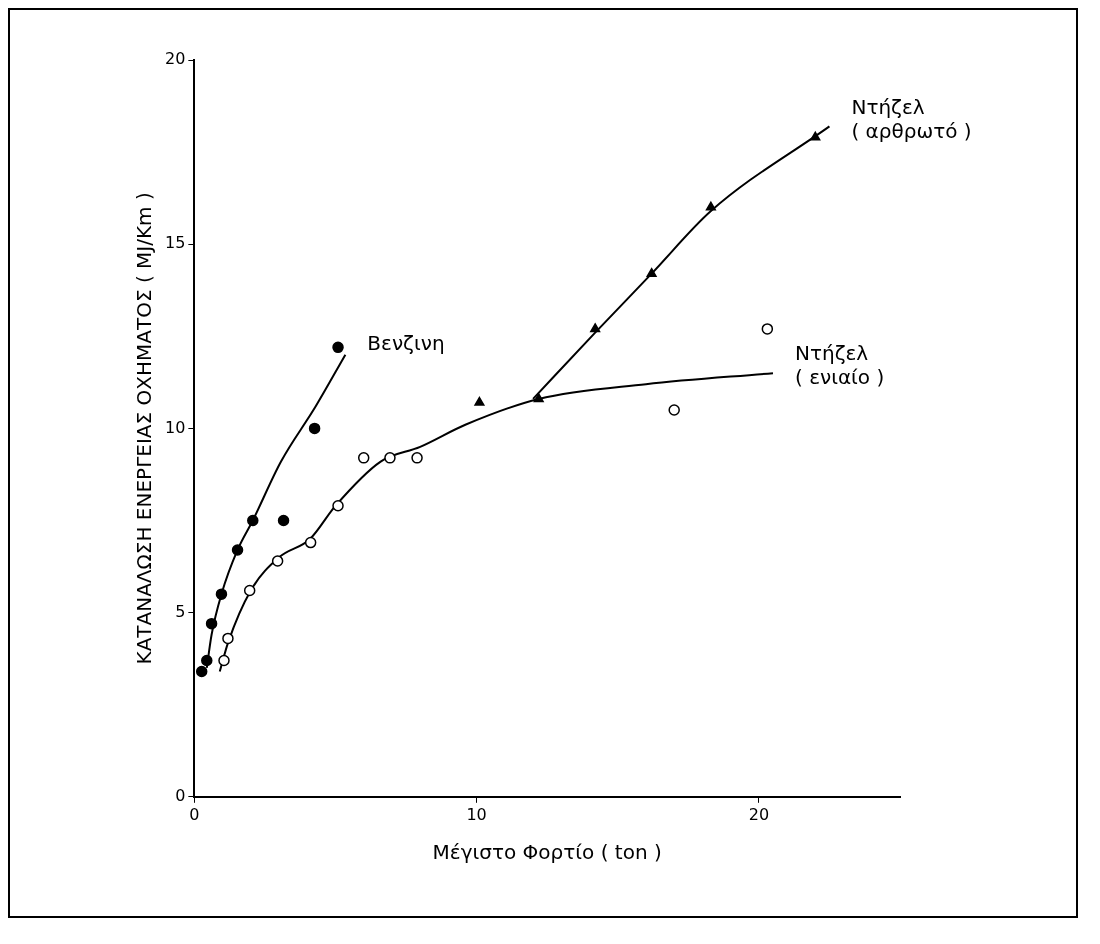 The image size is (1100, 944). I want to click on series-label: Ντήζελ ( αρθρωτό ), so click(911, 118).